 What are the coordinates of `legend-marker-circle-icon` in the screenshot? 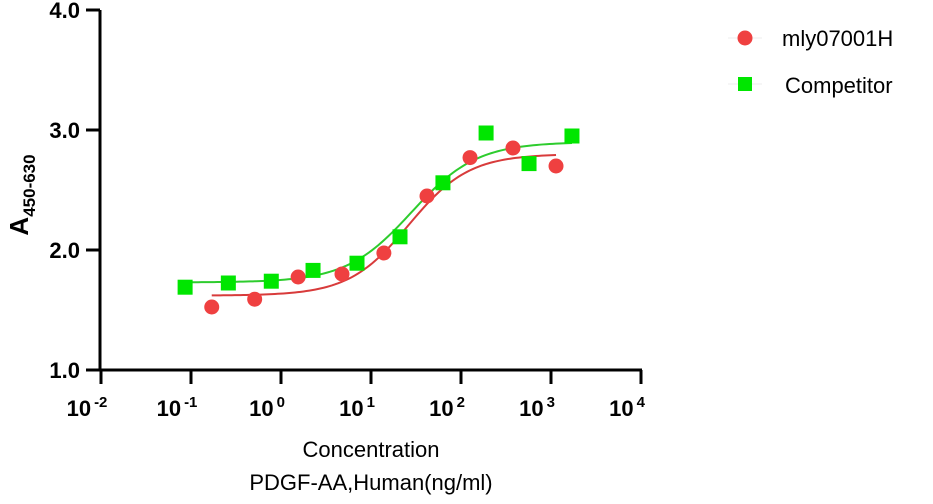 It's located at (745, 38).